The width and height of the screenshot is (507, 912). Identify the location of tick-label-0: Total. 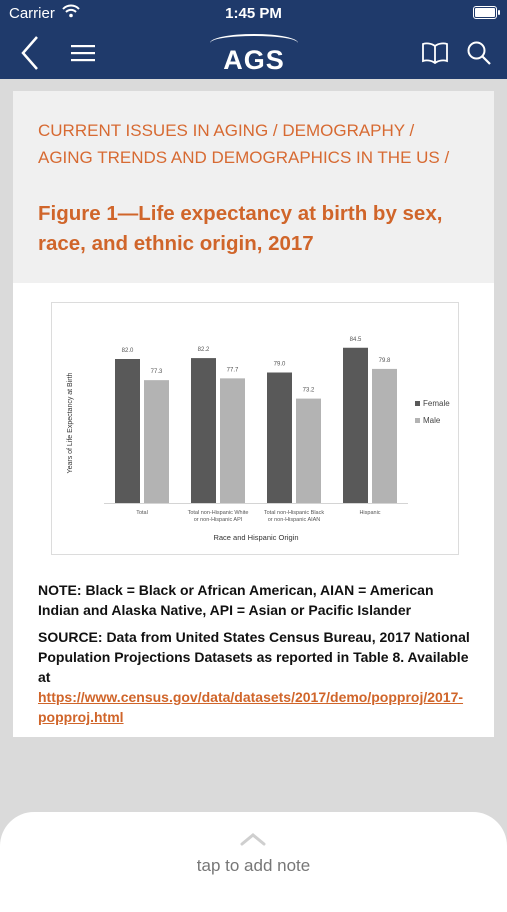
(142, 513).